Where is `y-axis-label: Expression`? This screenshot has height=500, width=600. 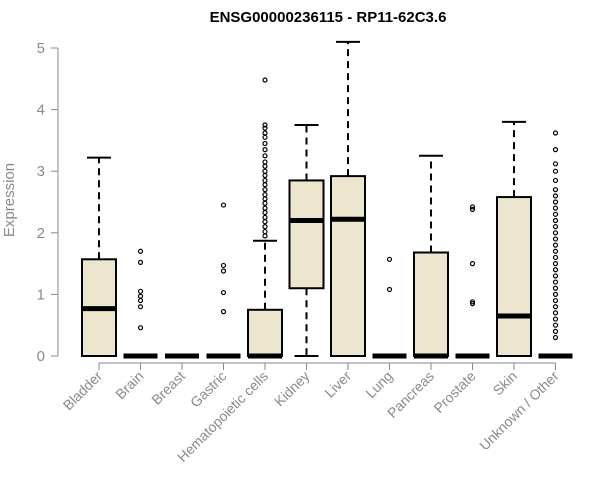 y-axis-label: Expression is located at coordinates (9, 200).